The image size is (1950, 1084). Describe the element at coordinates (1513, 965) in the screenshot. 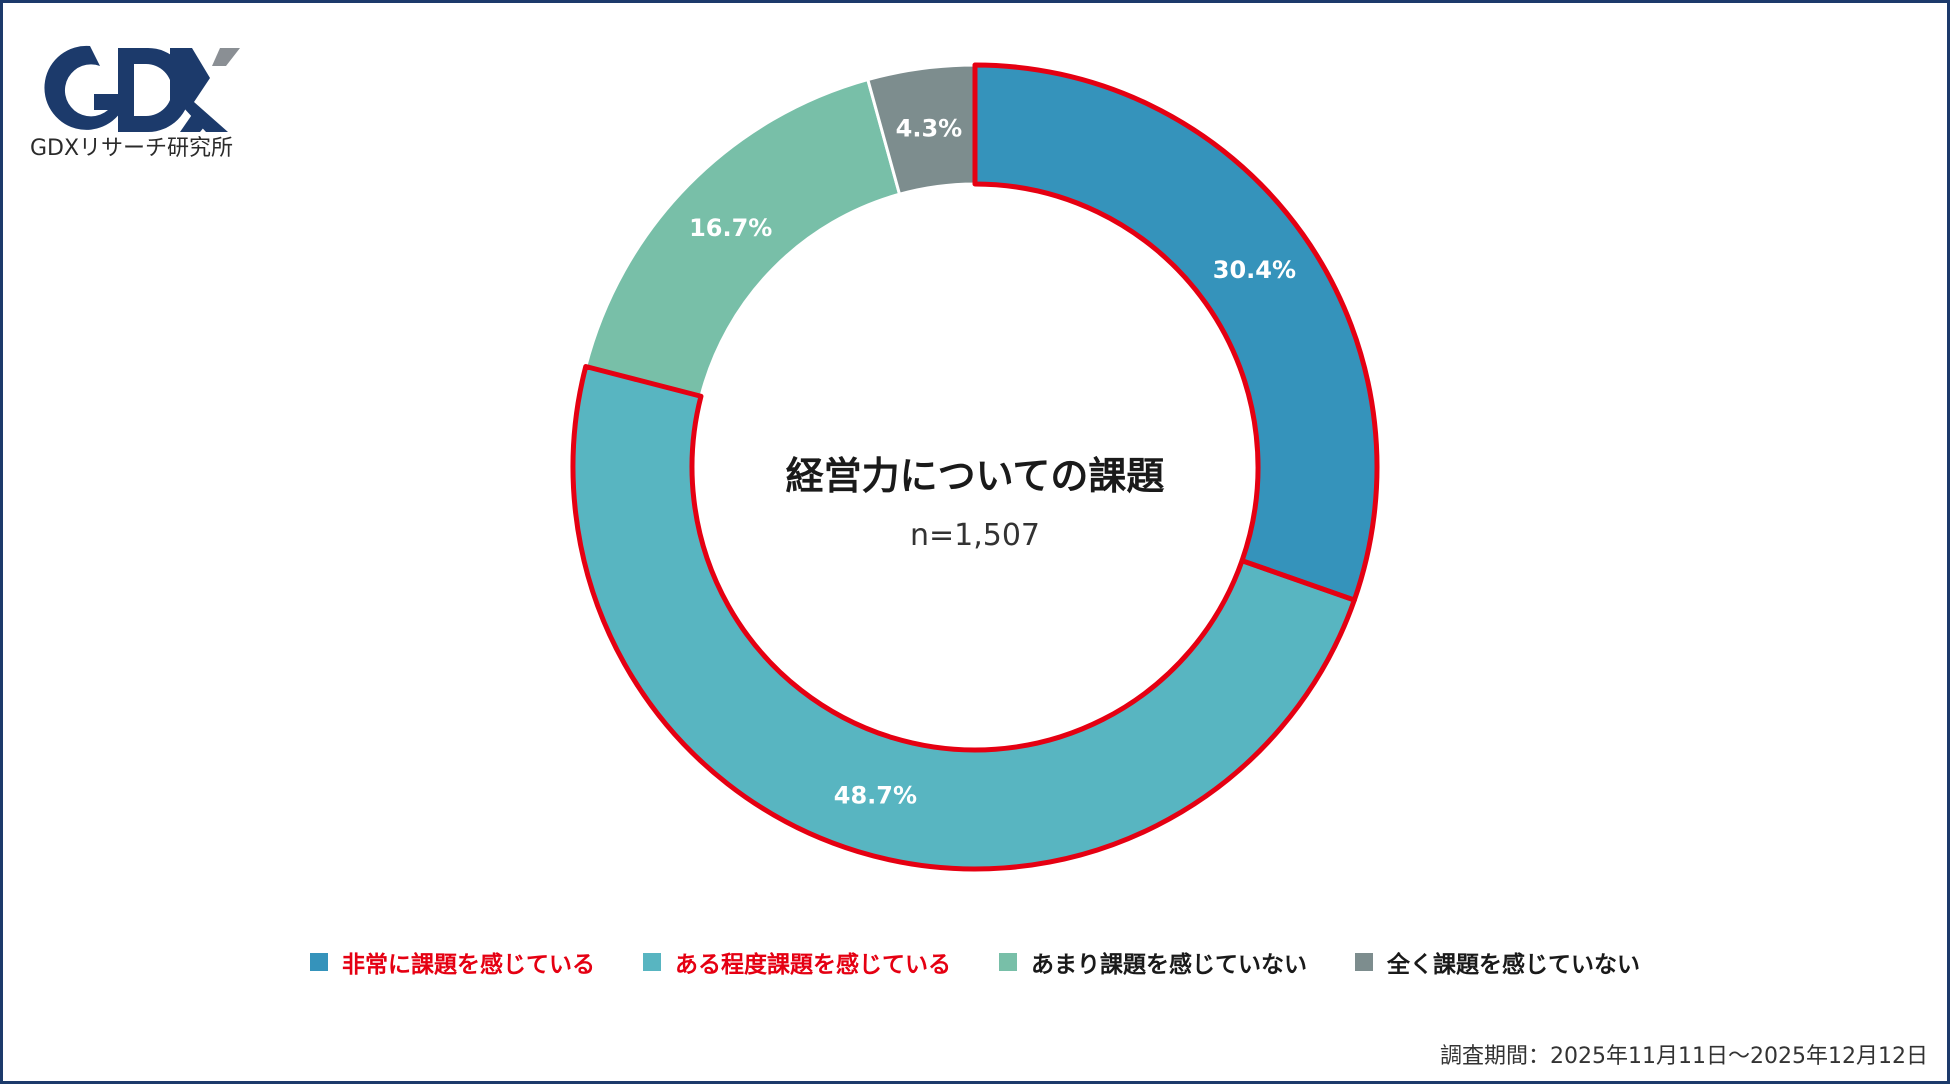

I see `legend-label-4: 全く課題を感じていない` at that location.